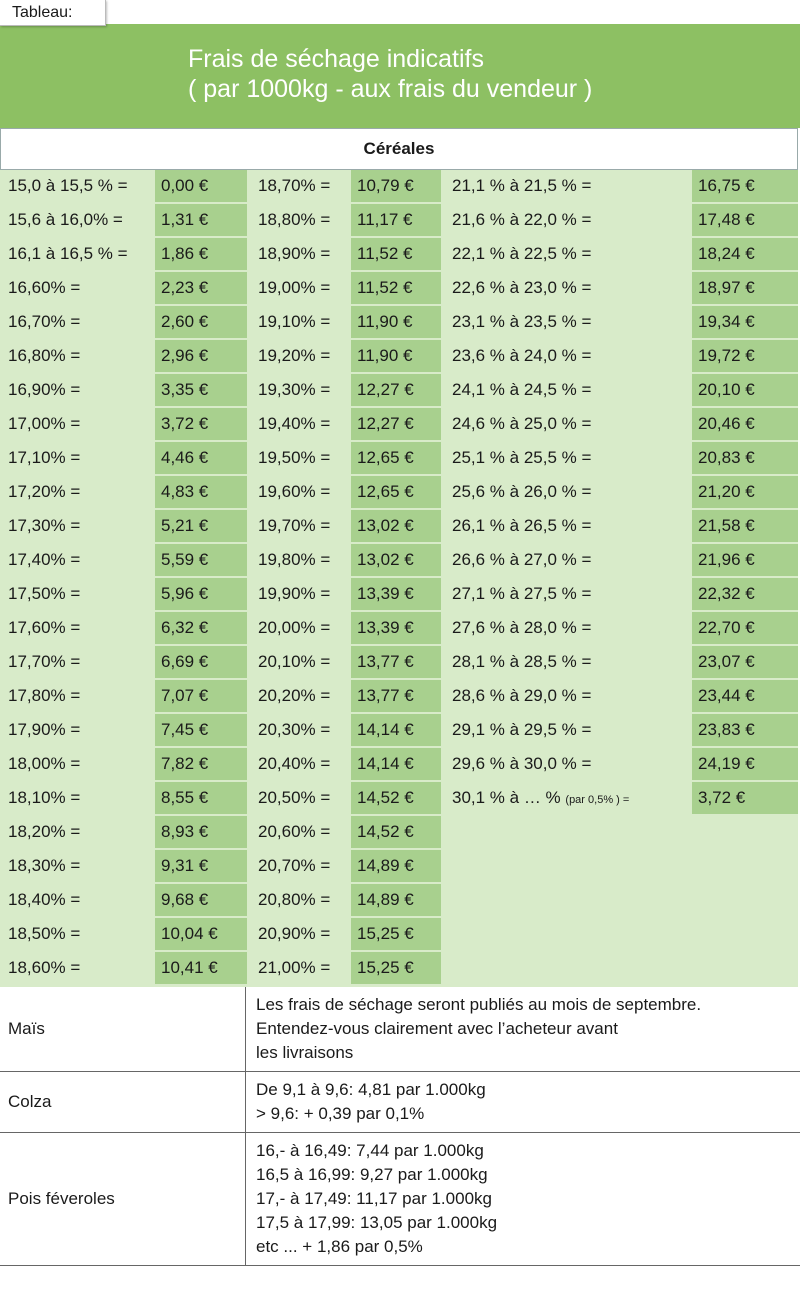 The height and width of the screenshot is (1308, 800). I want to click on moisture-label: 17,20% =, so click(76, 492).